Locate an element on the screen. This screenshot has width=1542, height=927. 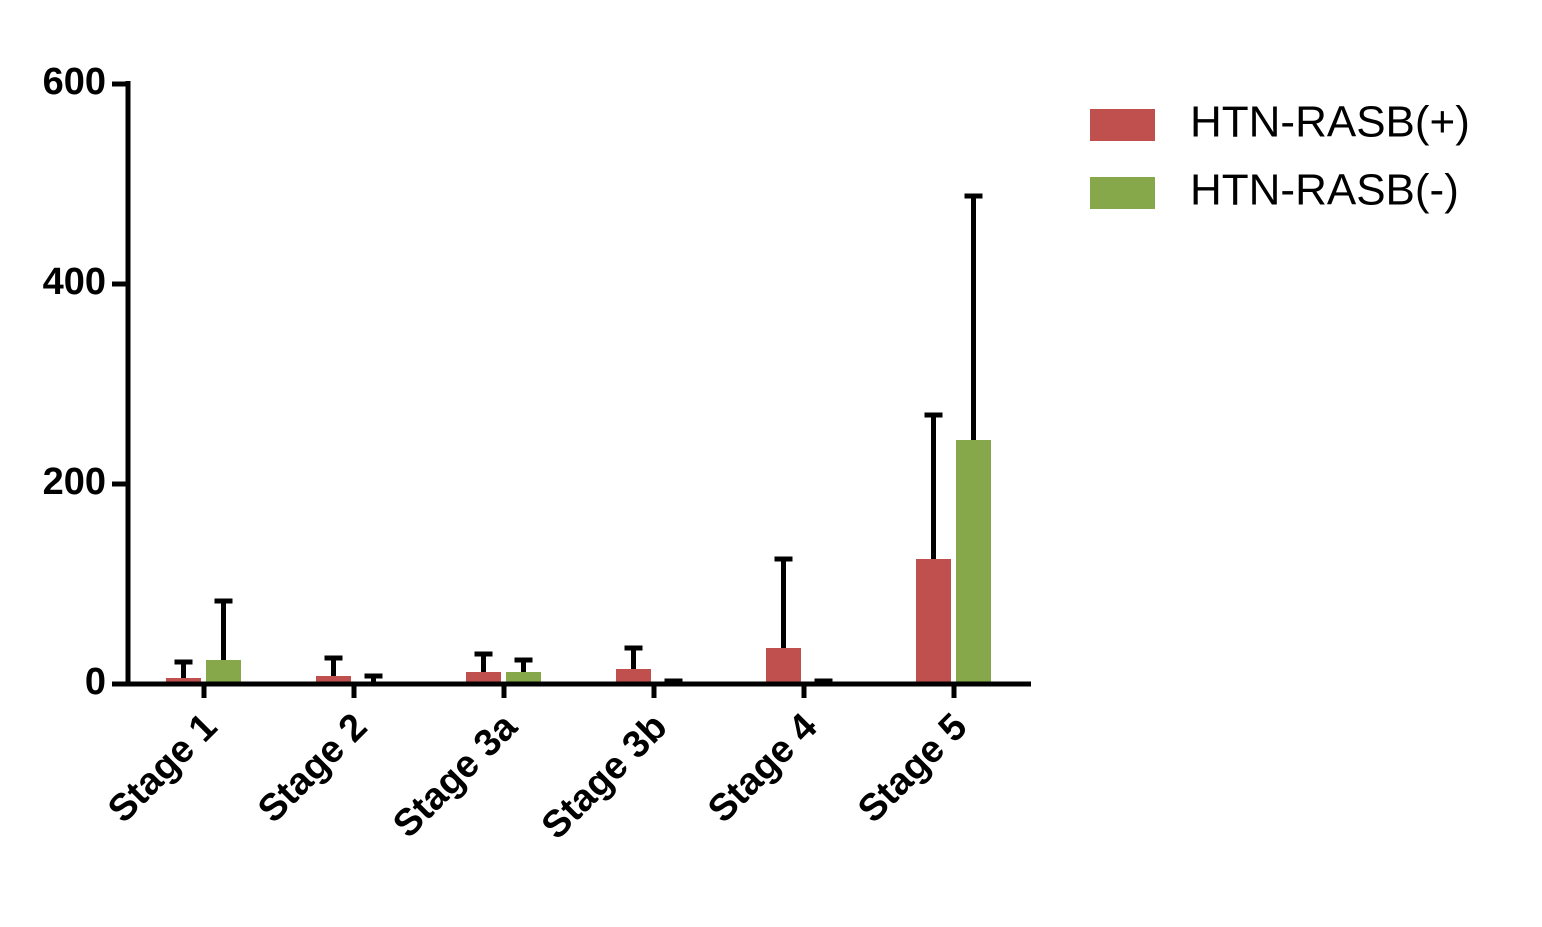
y-tick-label: 200 is located at coordinates (74, 482).